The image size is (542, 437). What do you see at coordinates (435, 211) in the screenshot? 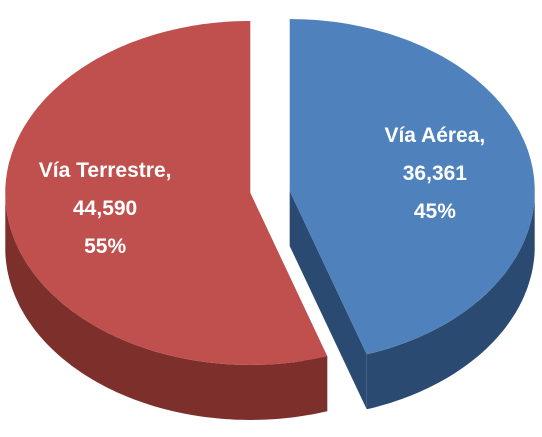
I see `data-label-percent: 45%` at bounding box center [435, 211].